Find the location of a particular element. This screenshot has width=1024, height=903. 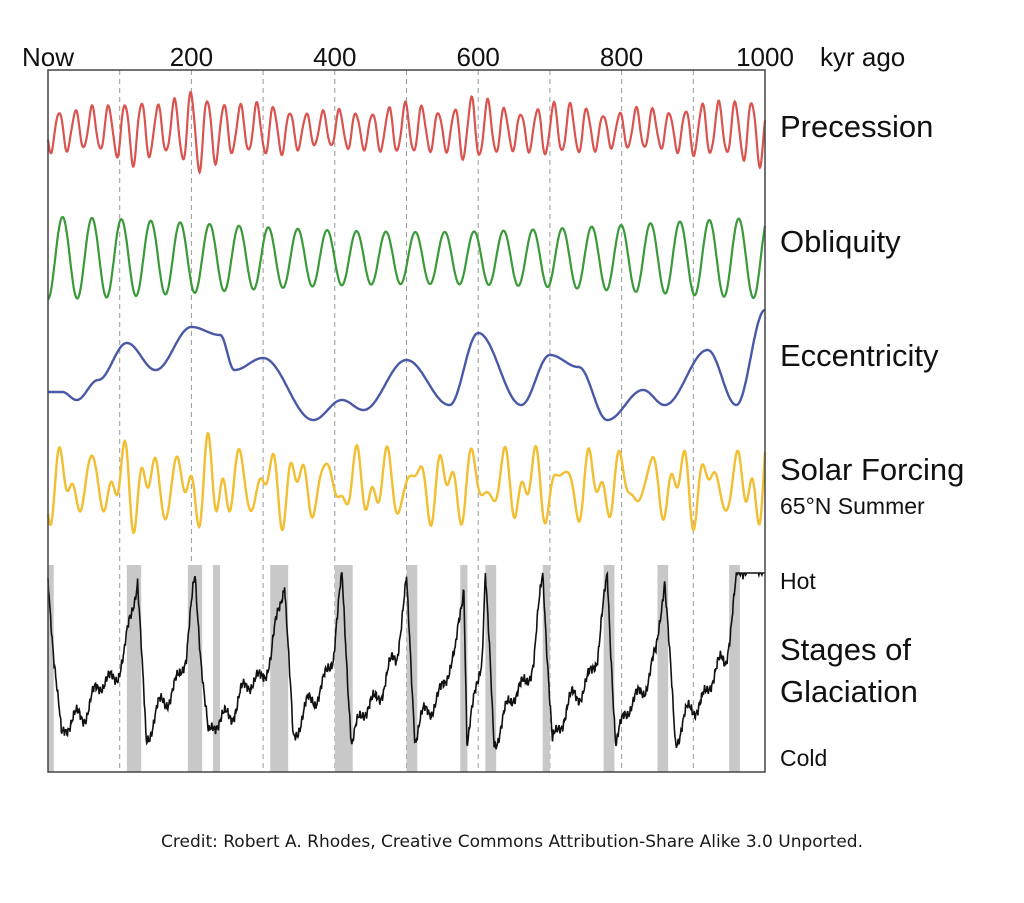

x-tick-label-600: 600 is located at coordinates (478, 57).